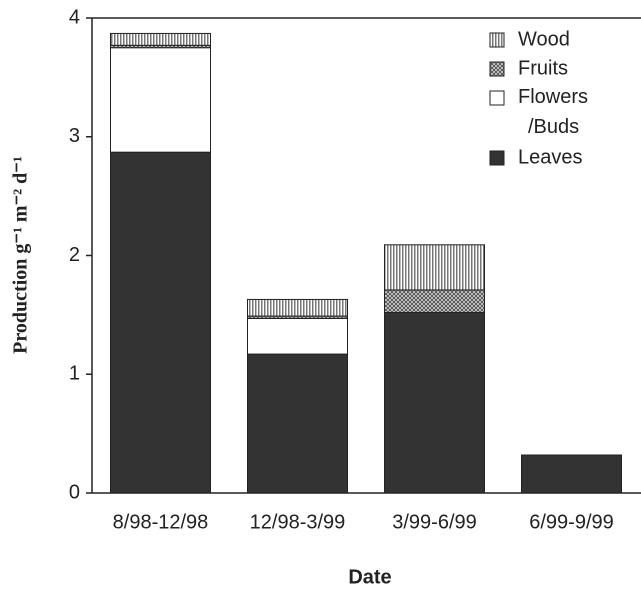  I want to click on y-tick-label: 0, so click(74, 492).